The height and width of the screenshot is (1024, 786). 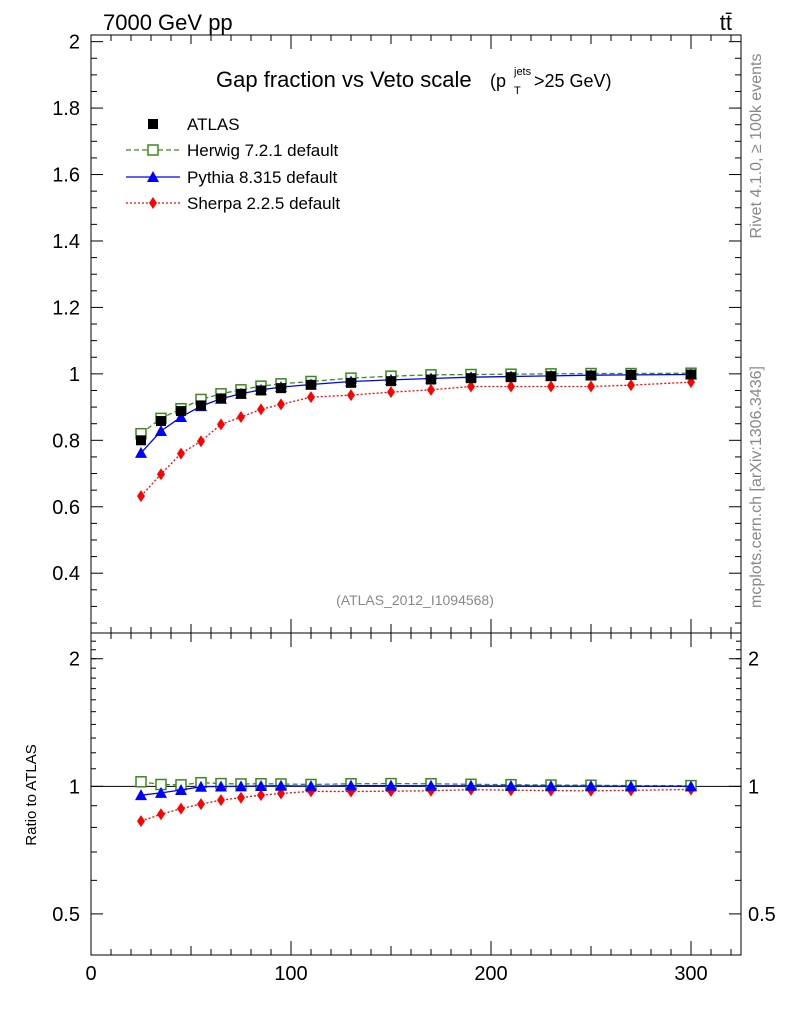 I want to click on title-suffix-sub: T, so click(x=517, y=91).